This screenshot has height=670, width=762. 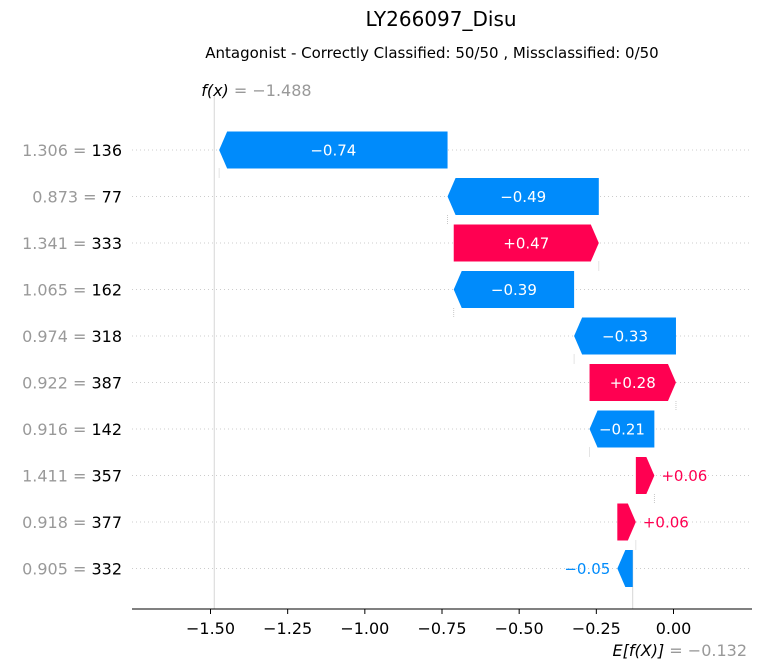 I want to click on x-tick-label: −1.25, so click(x=287, y=628).